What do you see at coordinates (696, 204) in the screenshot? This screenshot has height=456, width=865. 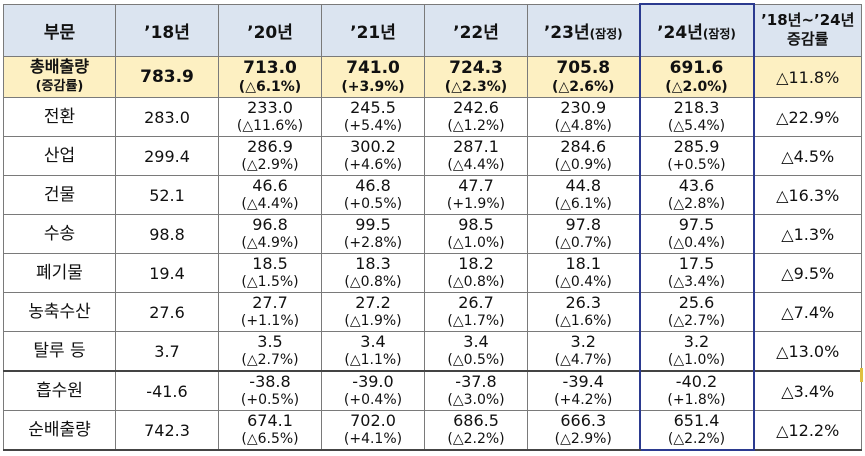 I see `pct-2024: (△2.8%)` at bounding box center [696, 204].